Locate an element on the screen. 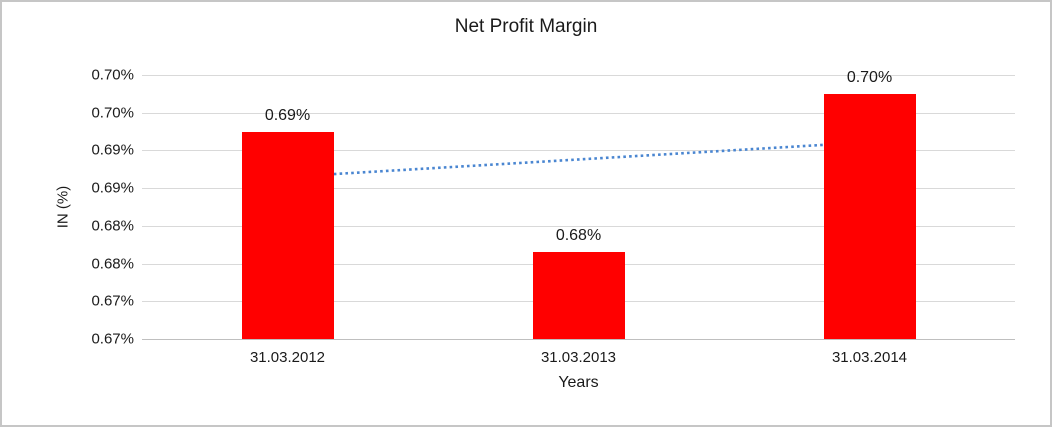 Image resolution: width=1052 pixels, height=427 pixels. bar-data-label: 0.70% is located at coordinates (869, 77).